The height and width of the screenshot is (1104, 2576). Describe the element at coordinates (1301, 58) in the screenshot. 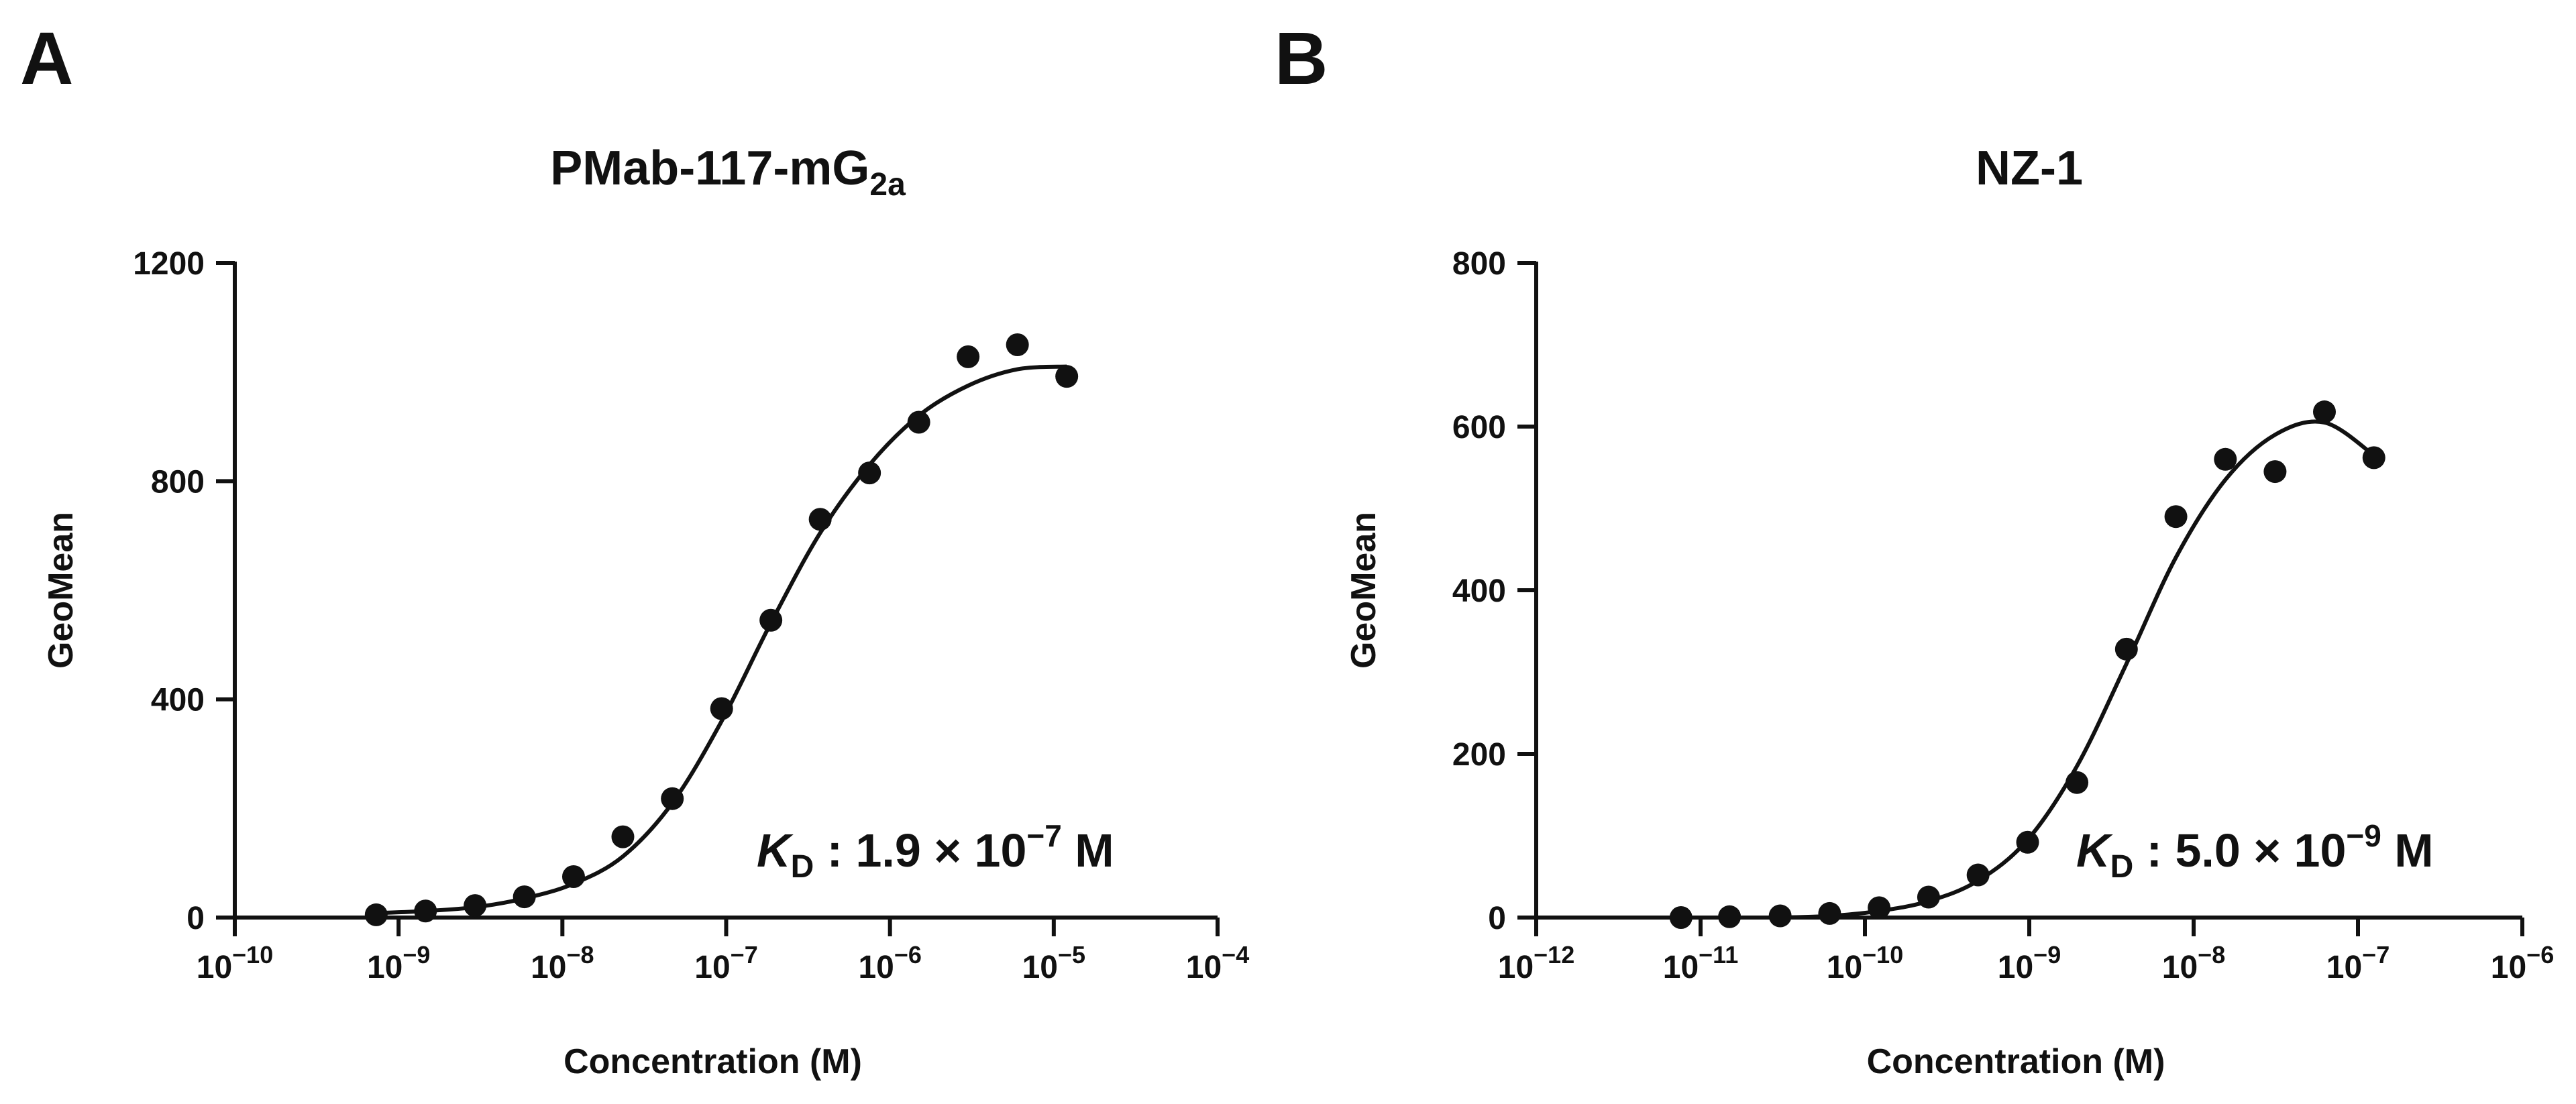

I see `panel-label-b: B` at that location.